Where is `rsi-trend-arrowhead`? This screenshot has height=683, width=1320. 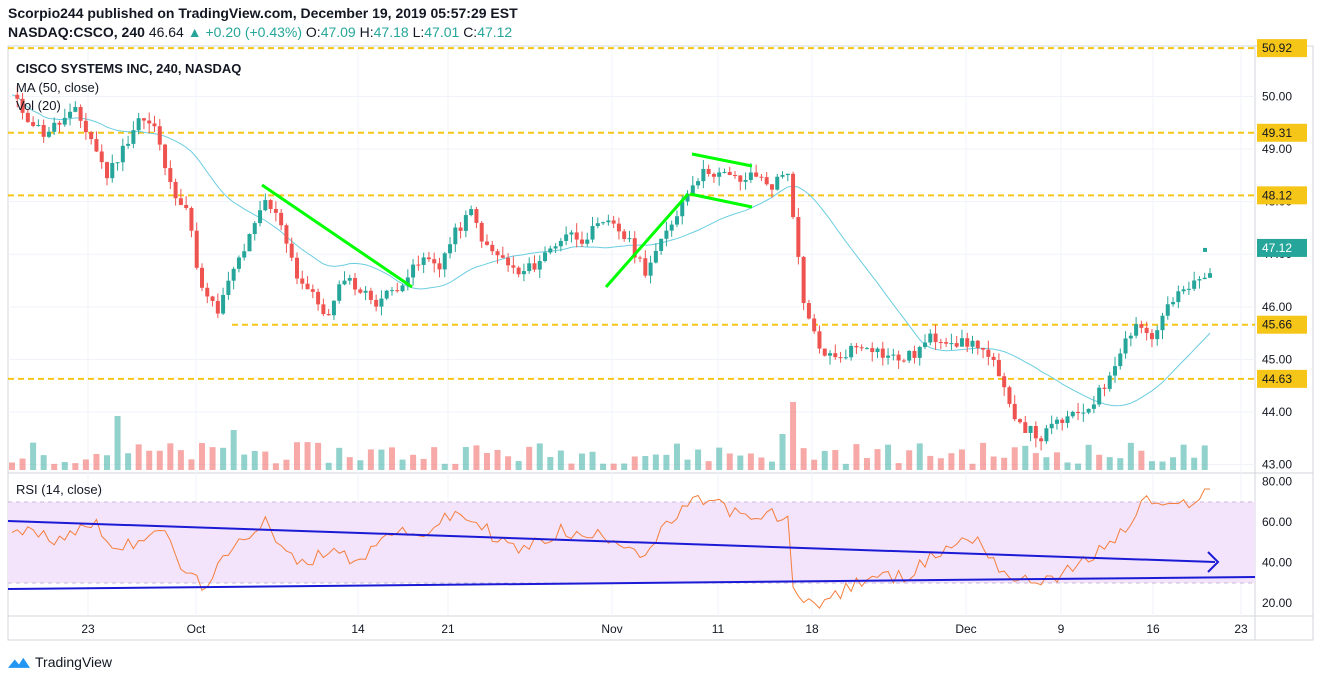
rsi-trend-arrowhead is located at coordinates (1213, 562).